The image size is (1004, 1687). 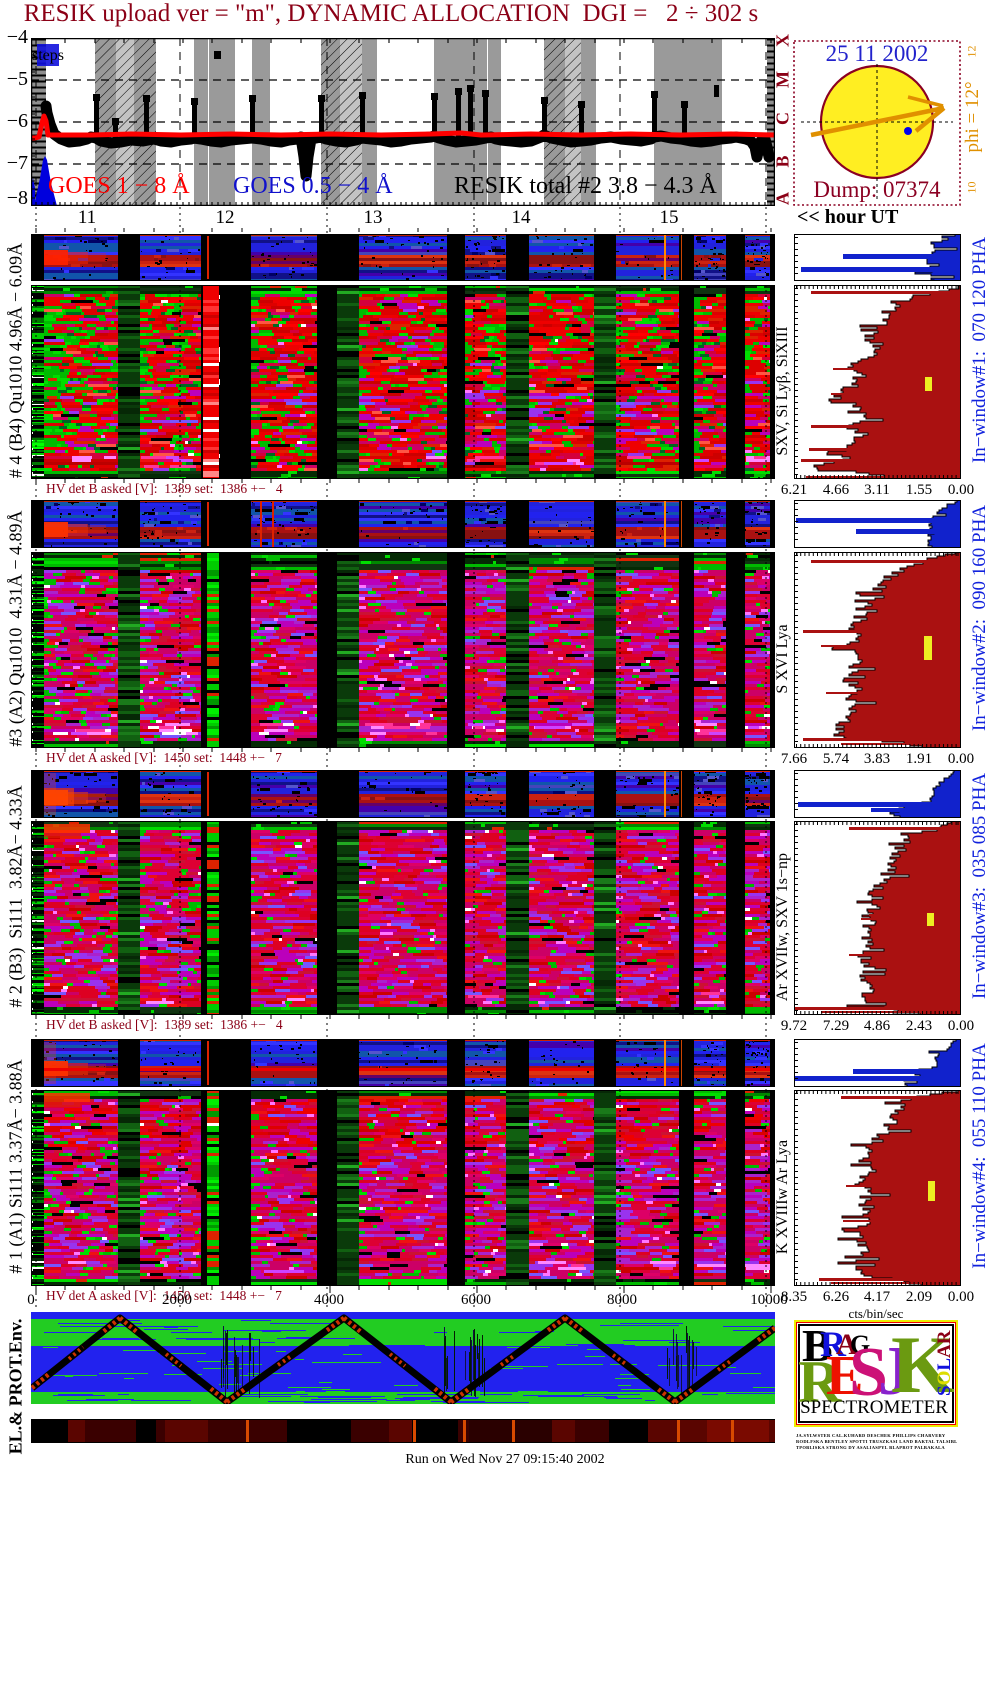 What do you see at coordinates (877, 53) in the screenshot?
I see `svg-text: 25 11 2002` at bounding box center [877, 53].